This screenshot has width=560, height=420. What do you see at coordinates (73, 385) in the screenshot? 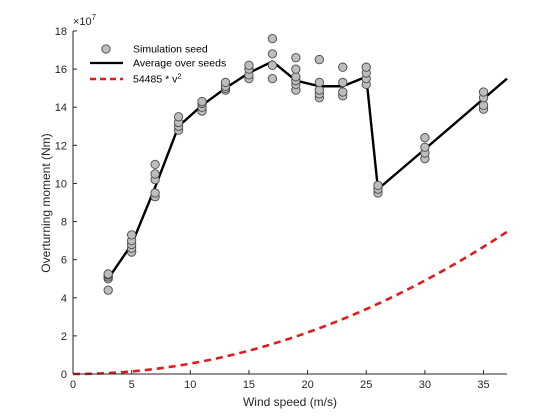
I see `x-tick-label: 0` at bounding box center [73, 385].